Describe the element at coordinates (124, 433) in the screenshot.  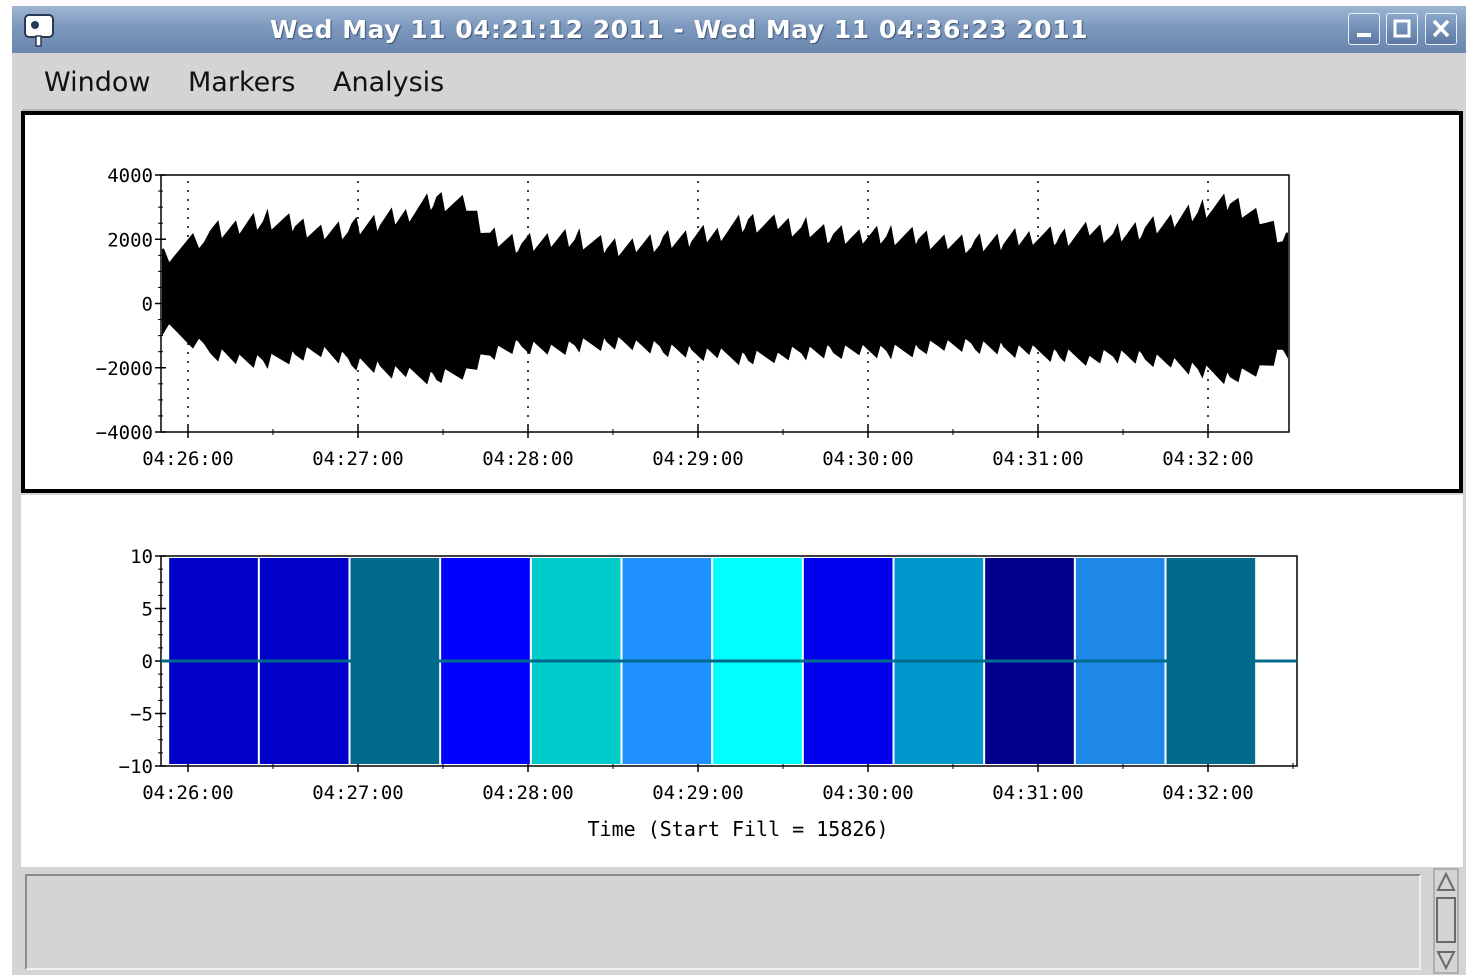
I see `y-tick-label: −4000` at that location.